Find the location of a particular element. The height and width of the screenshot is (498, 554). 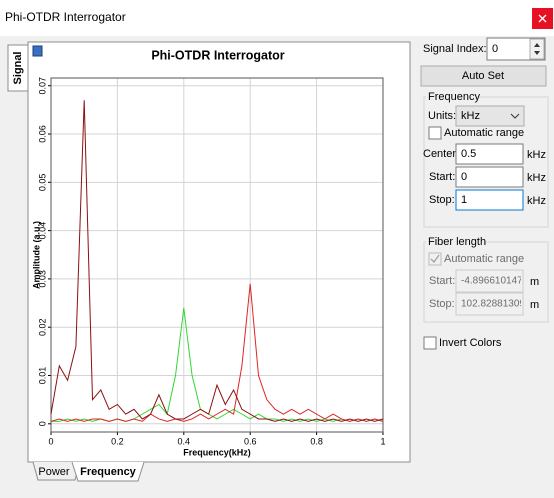

auto-set-button: Auto Set is located at coordinates (483, 76).